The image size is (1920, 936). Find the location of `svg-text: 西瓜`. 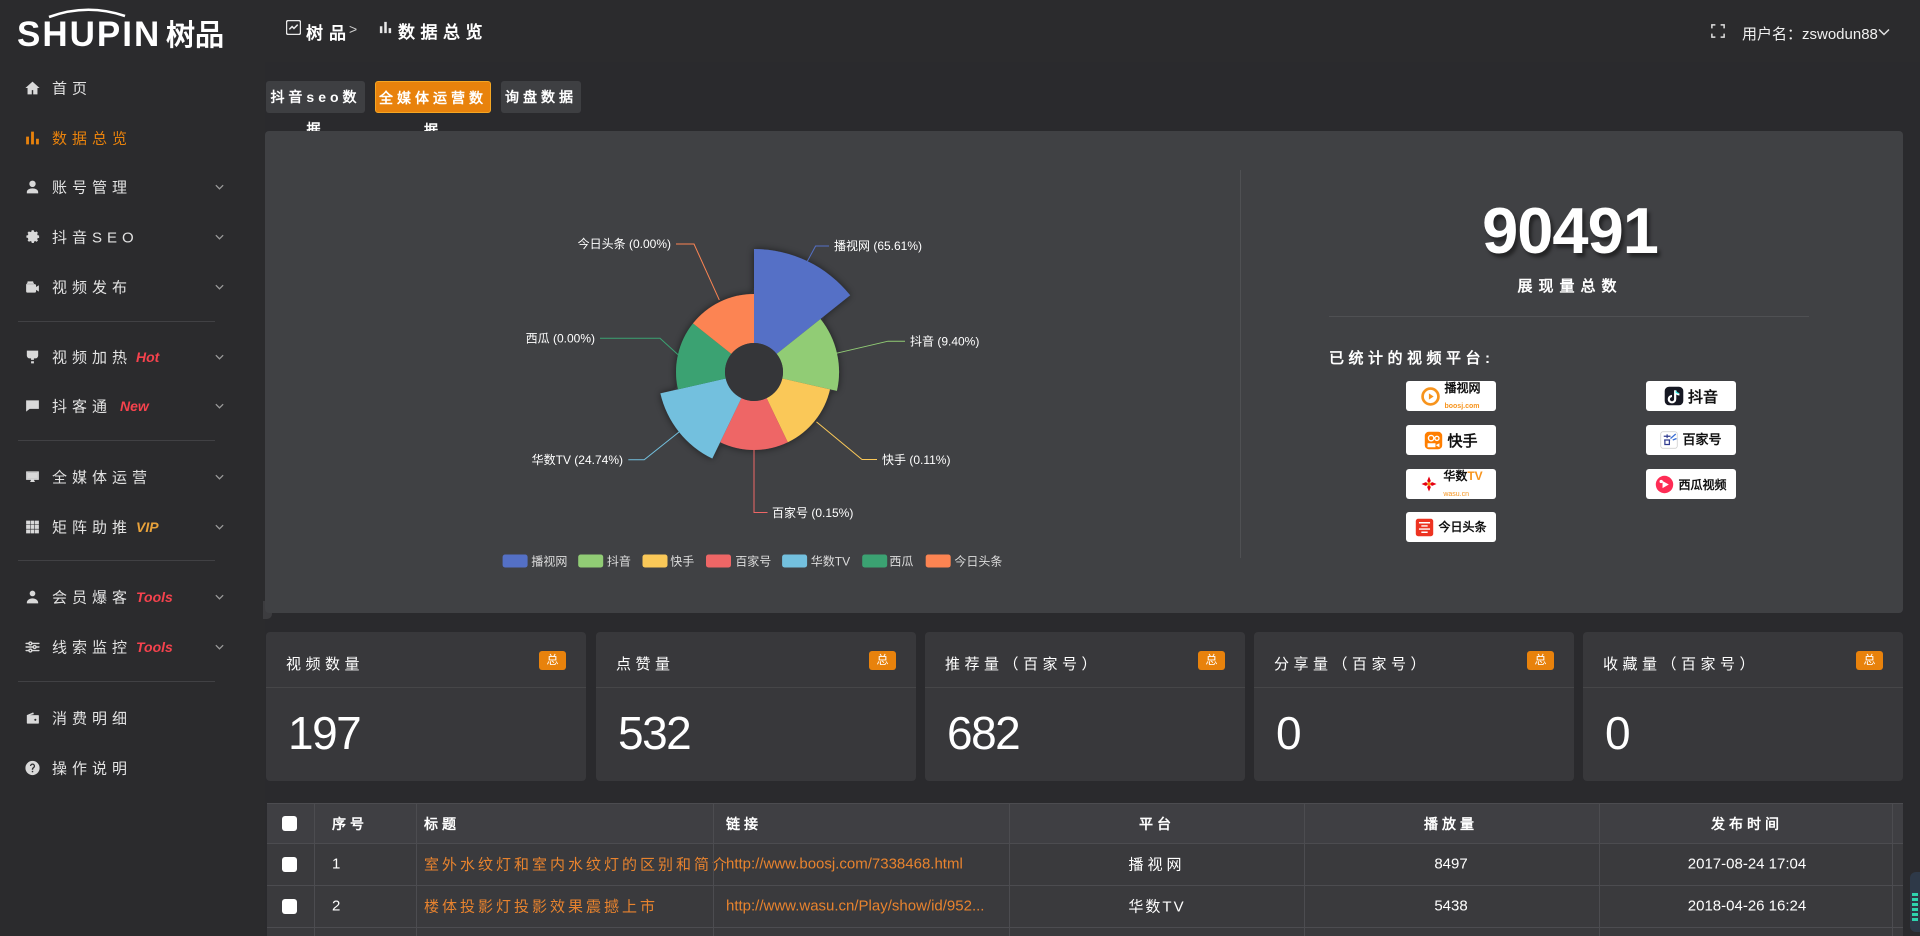

svg-text: 西瓜 is located at coordinates (901, 561).